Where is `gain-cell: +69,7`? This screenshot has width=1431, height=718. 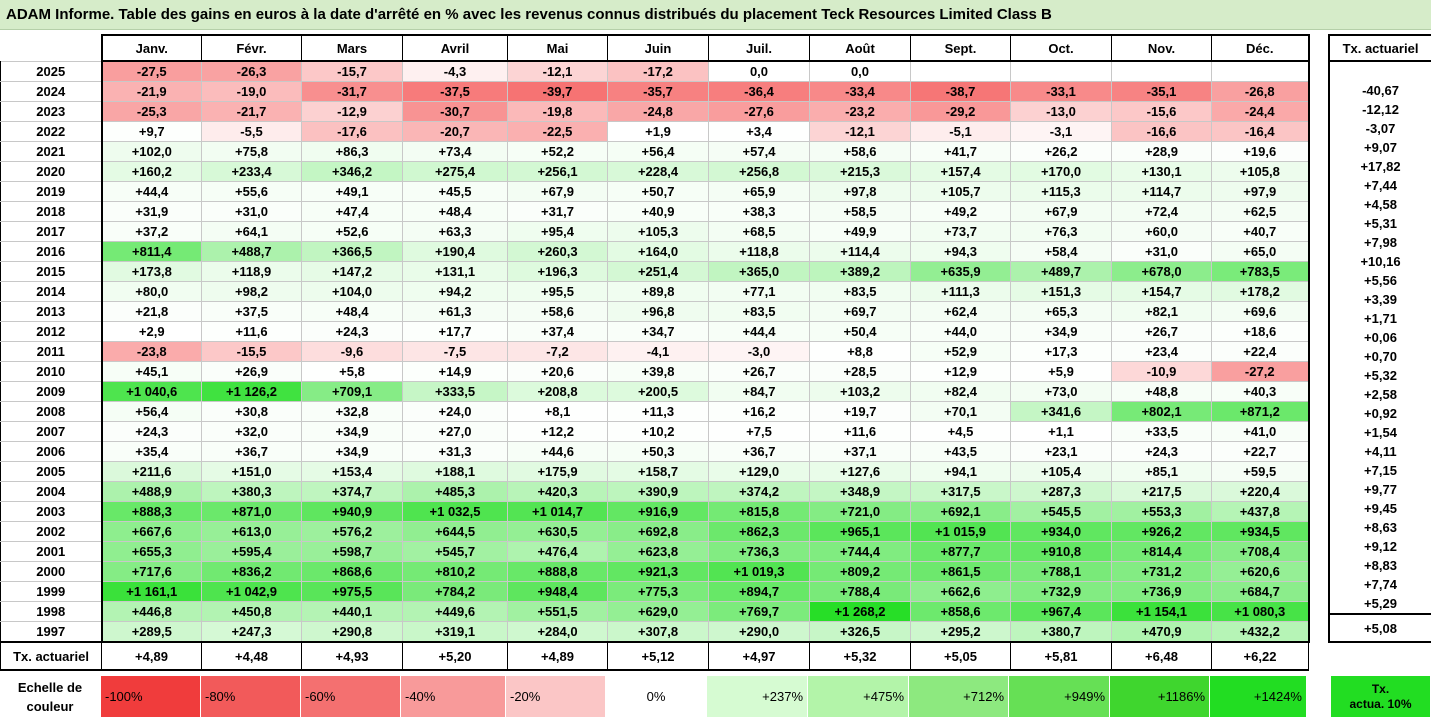 gain-cell: +69,7 is located at coordinates (860, 311).